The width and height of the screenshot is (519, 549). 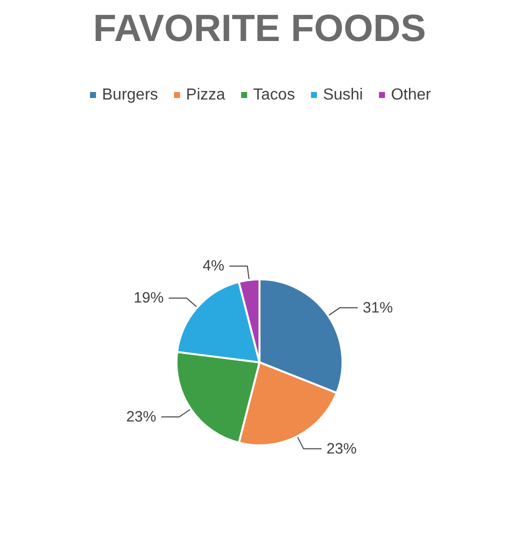 What do you see at coordinates (377, 307) in the screenshot?
I see `data-label: 31%` at bounding box center [377, 307].